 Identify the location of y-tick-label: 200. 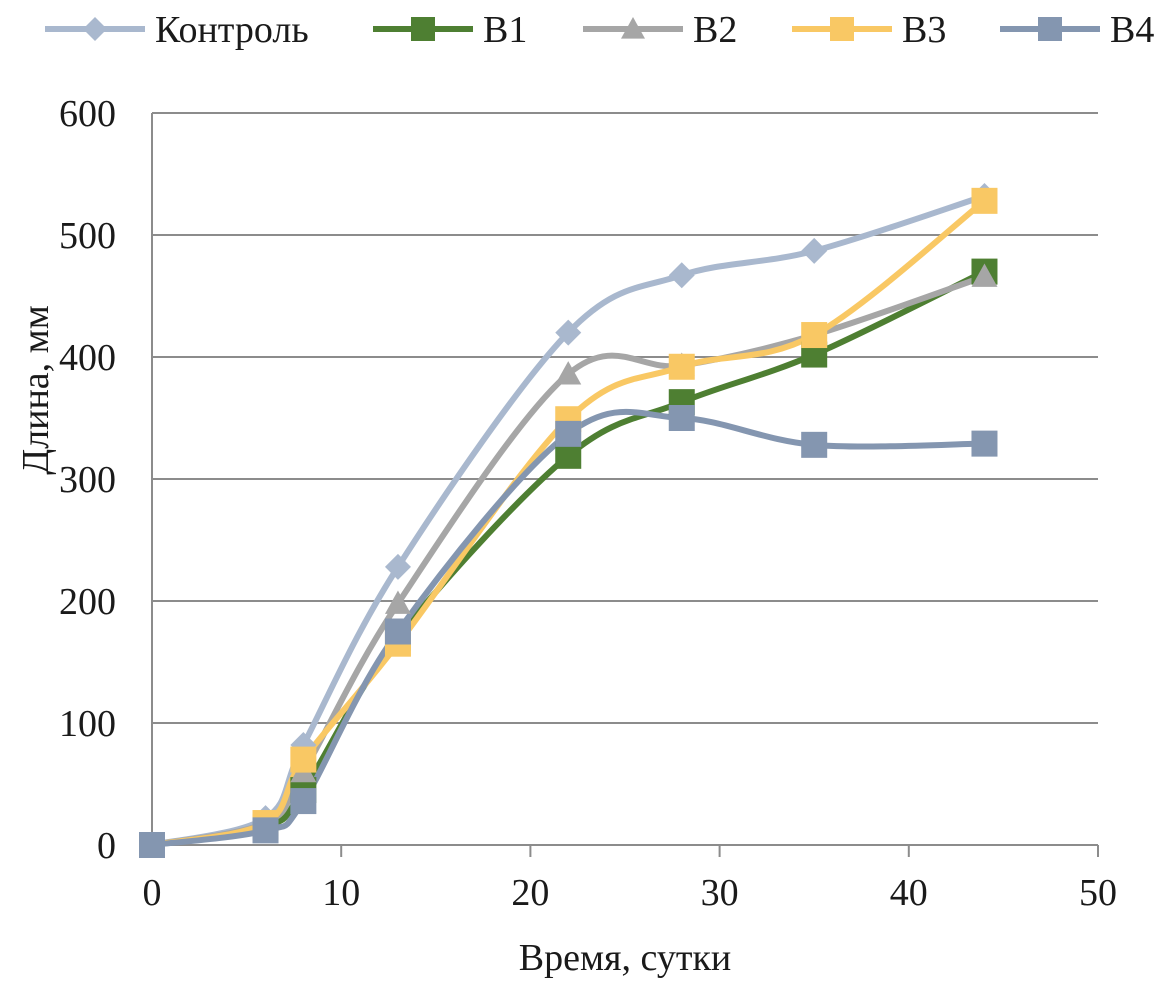
(87, 602).